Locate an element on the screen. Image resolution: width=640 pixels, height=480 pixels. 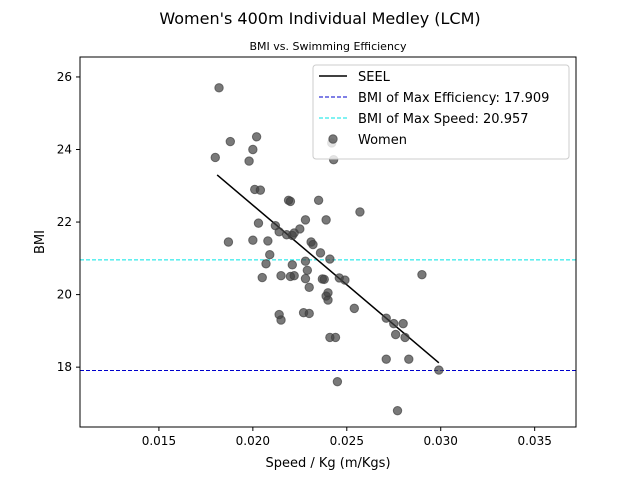
y-tick-label-1: 20 is located at coordinates (64, 295).